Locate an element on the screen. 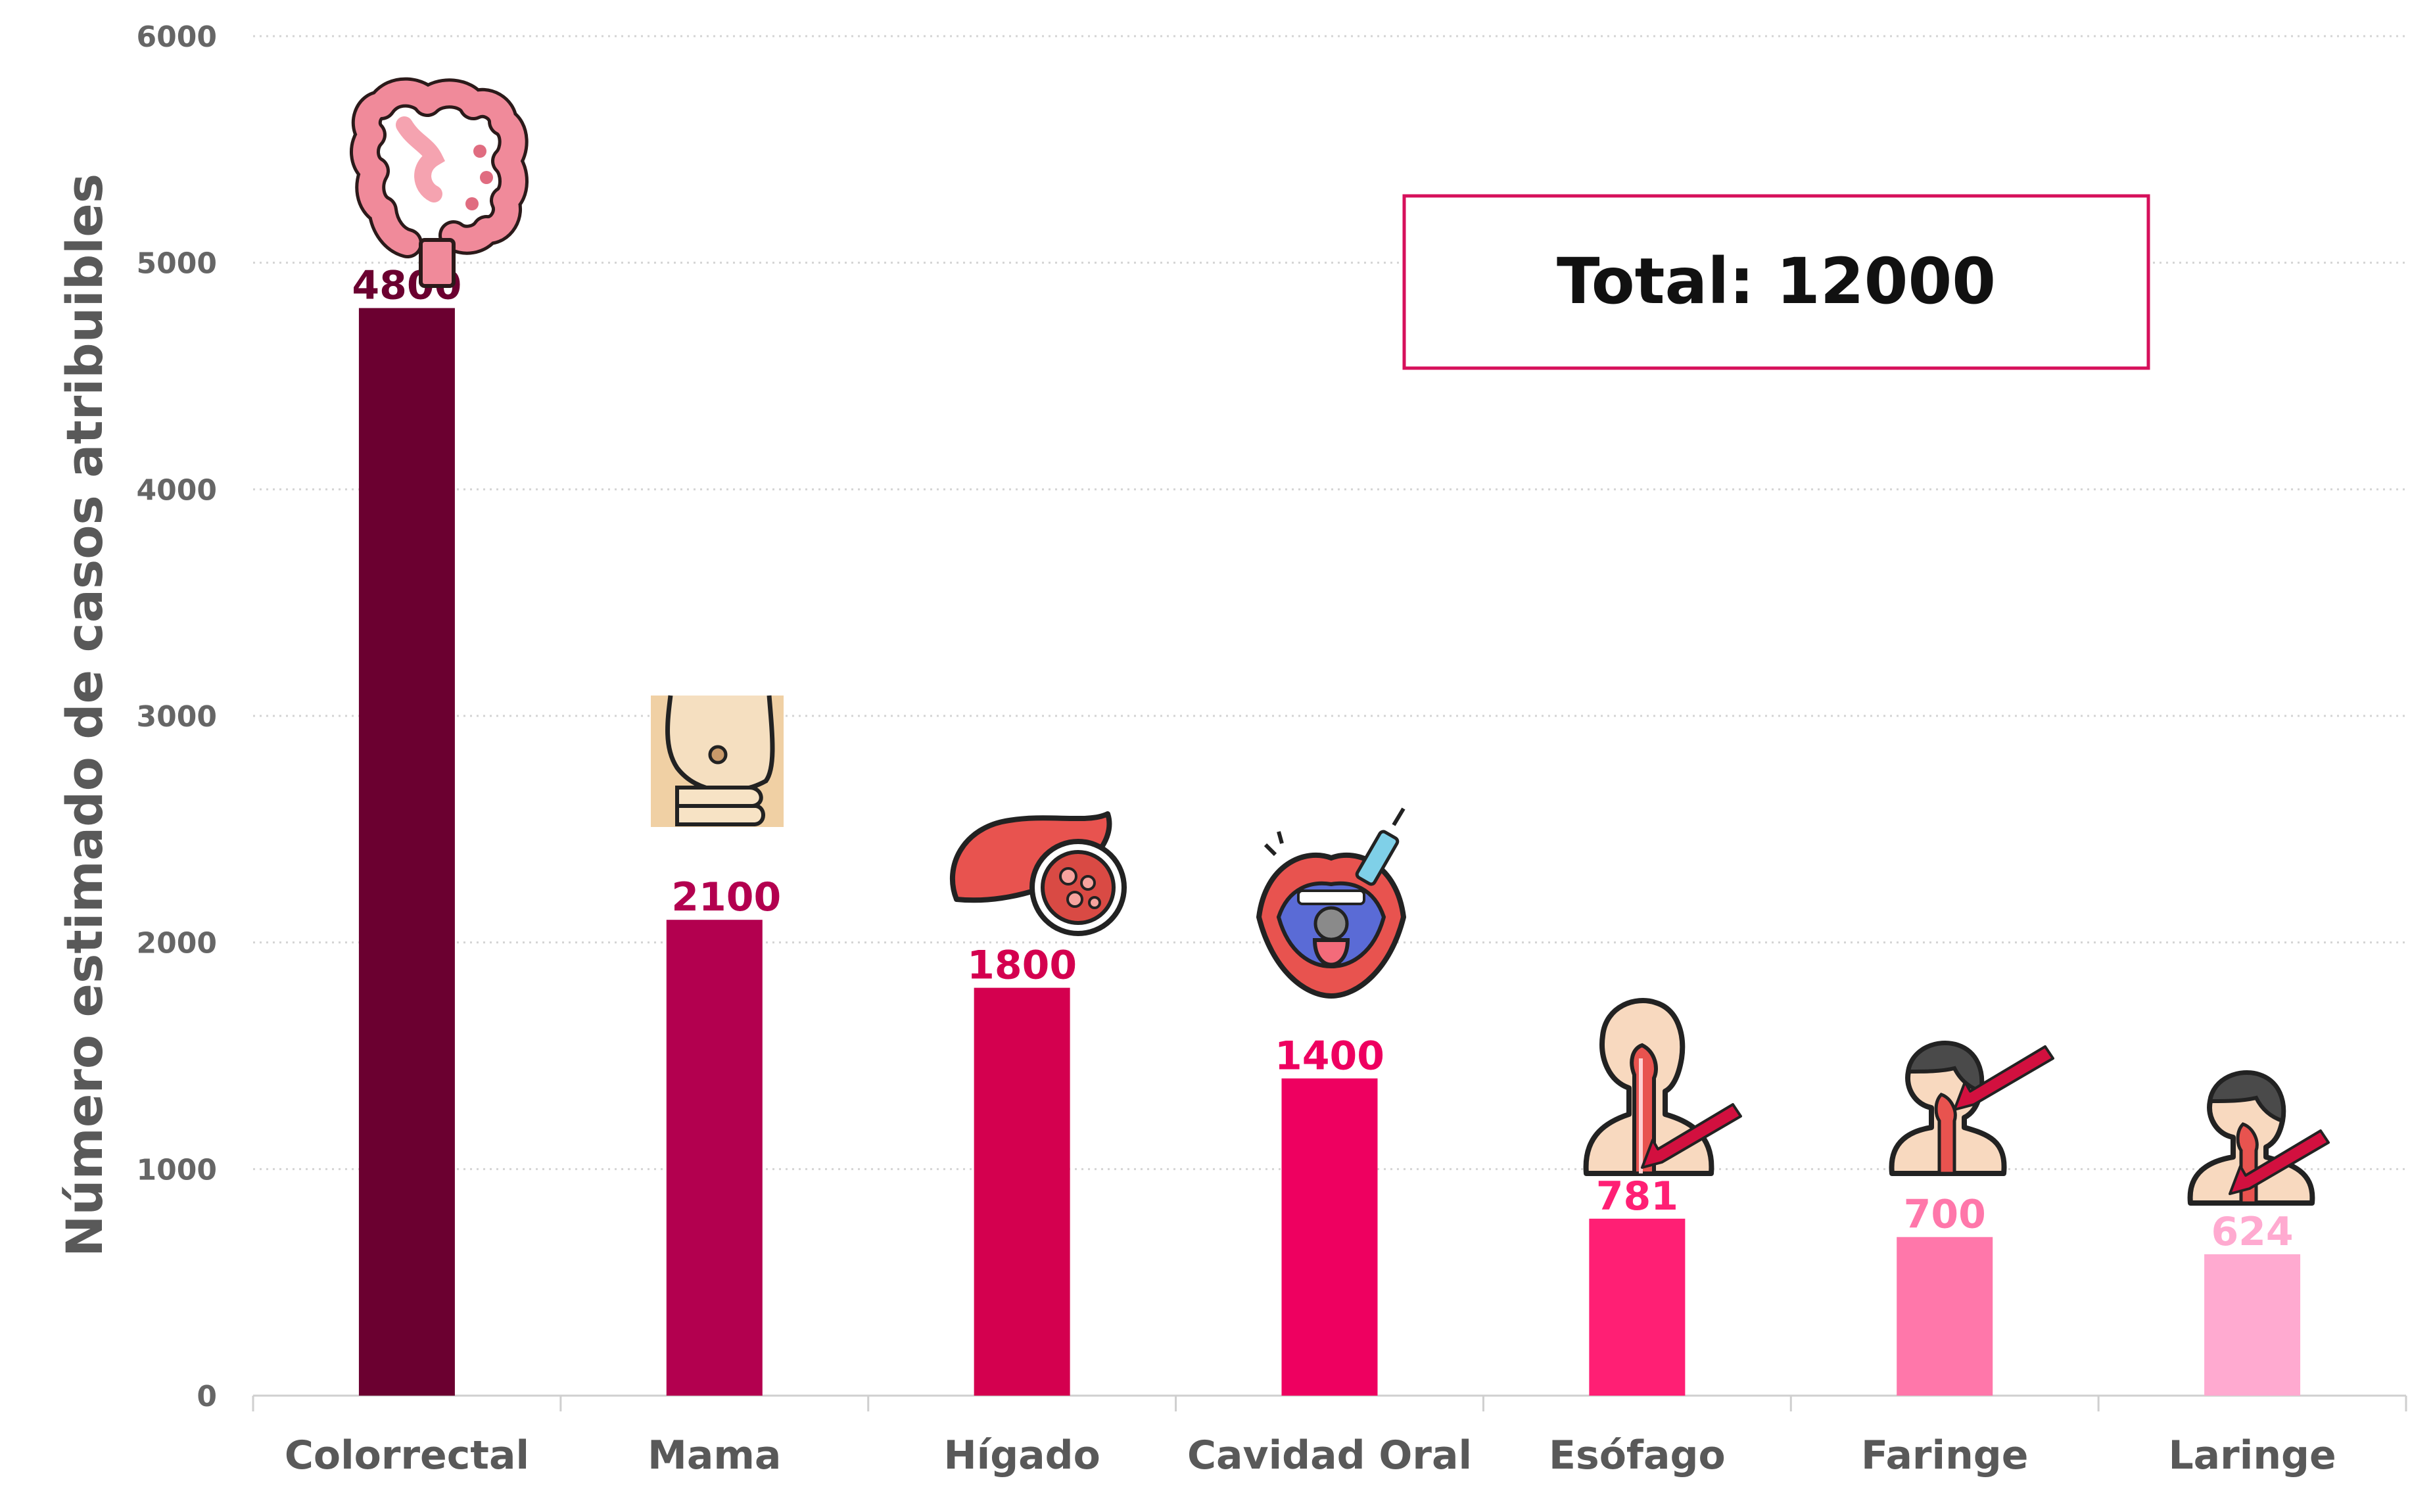 Image resolution: width=2433 pixels, height=1512 pixels. total-text: Total: 12000 is located at coordinates (1777, 281).